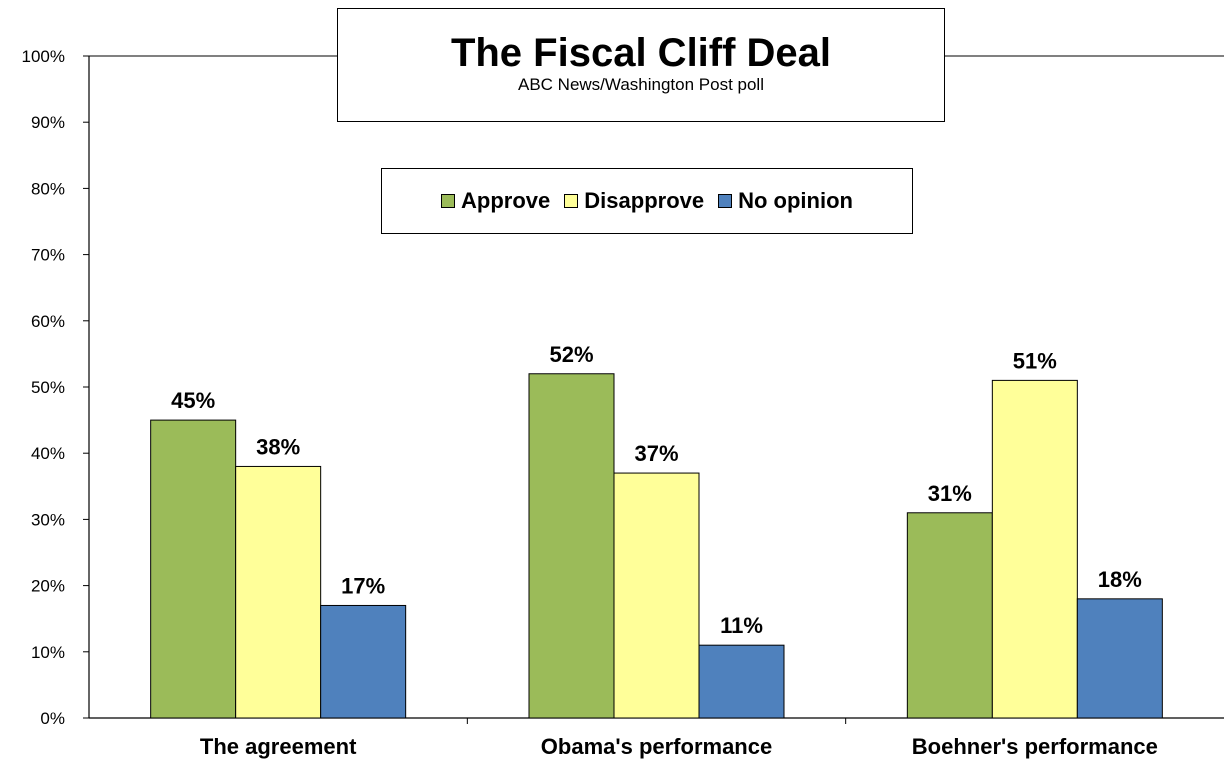 The width and height of the screenshot is (1224, 761). I want to click on data-label: 38%, so click(278, 446).